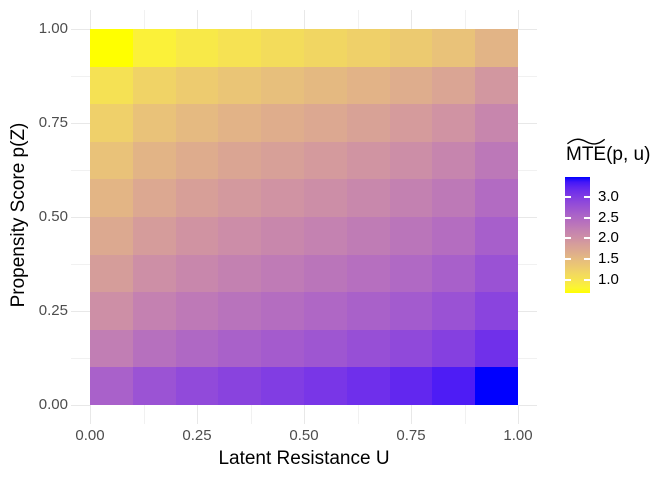  Describe the element at coordinates (586, 141) in the screenshot. I see `widetilde-accent-icon` at that location.